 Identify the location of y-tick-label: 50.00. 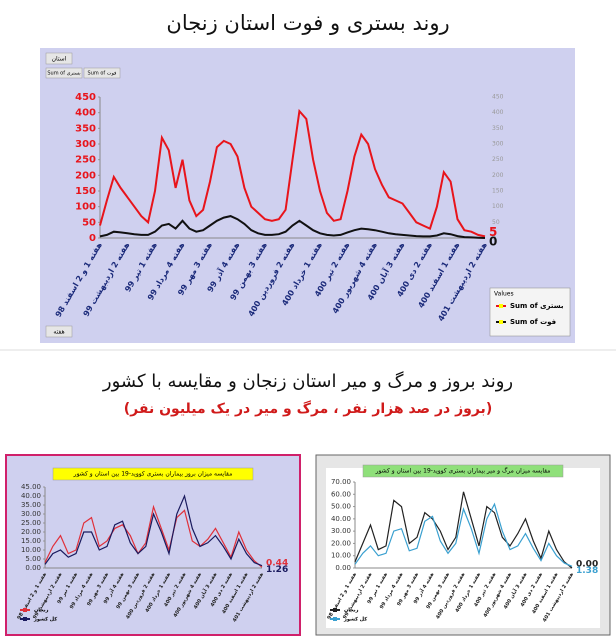
(341, 507).